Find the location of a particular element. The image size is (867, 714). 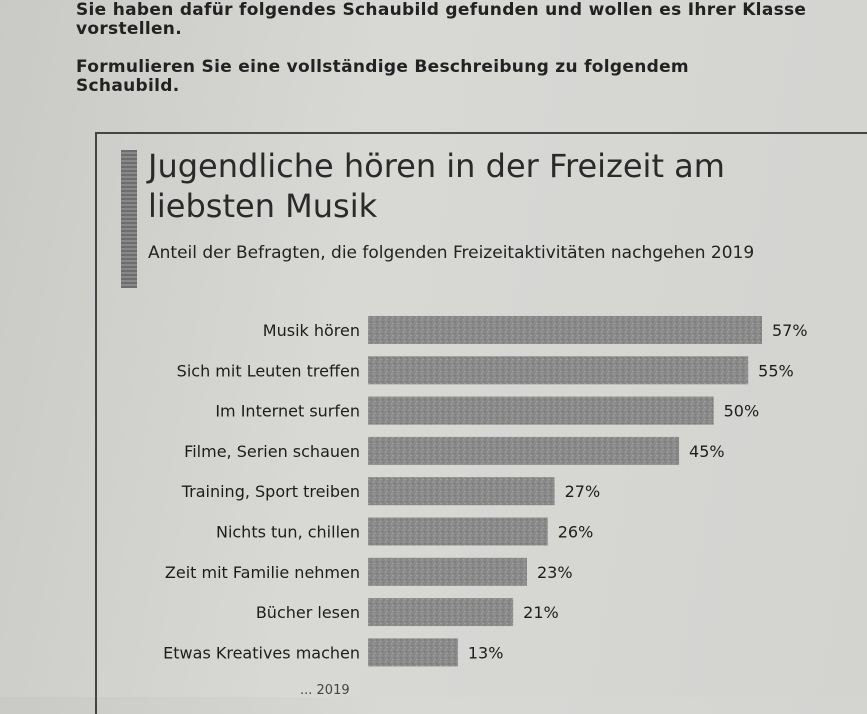

value-label: 13% is located at coordinates (486, 652).